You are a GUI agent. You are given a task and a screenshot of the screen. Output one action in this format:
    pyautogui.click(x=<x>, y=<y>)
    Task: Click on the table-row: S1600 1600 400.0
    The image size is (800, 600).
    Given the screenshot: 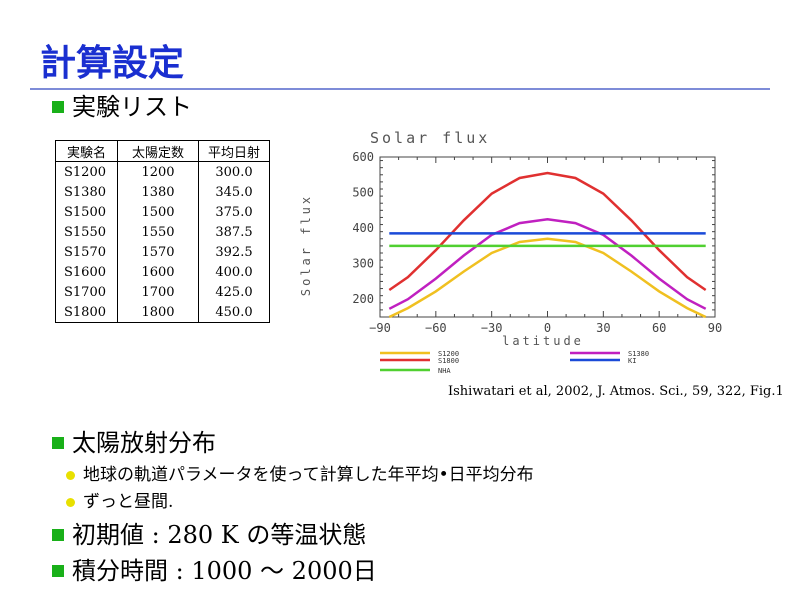 What is the action you would take?
    pyautogui.click(x=162, y=272)
    